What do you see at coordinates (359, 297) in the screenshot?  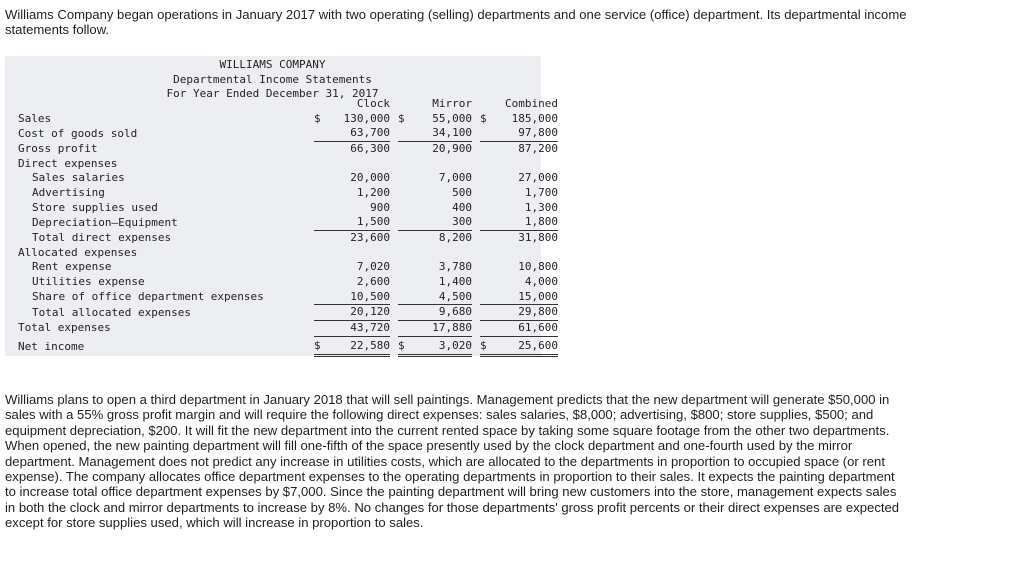 I see `value-clock: 10,500` at bounding box center [359, 297].